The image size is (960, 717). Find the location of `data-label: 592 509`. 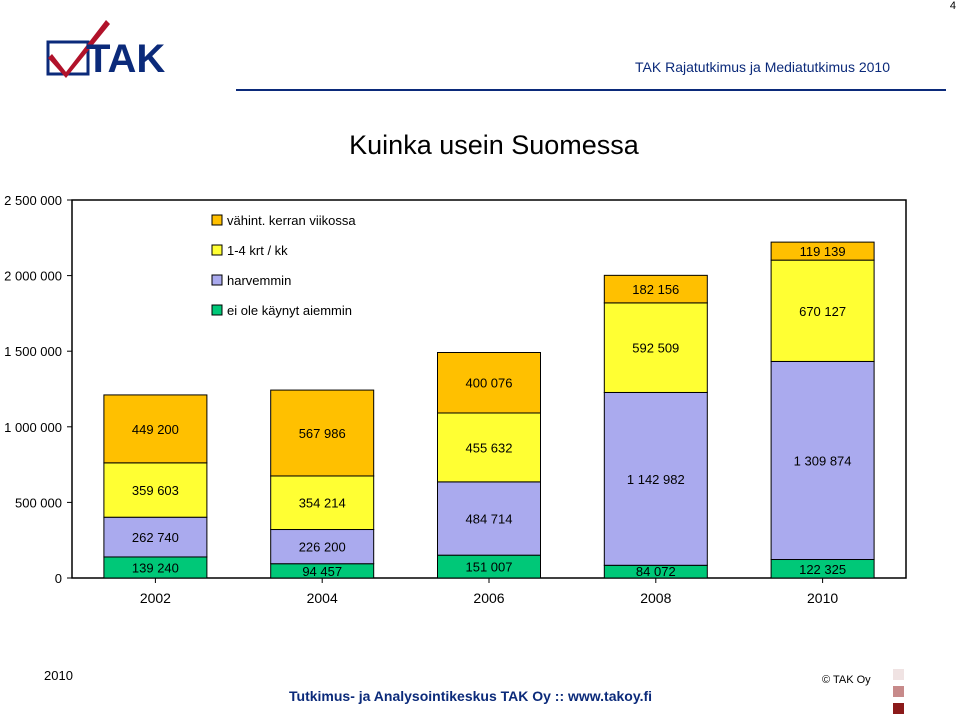

data-label: 592 509 is located at coordinates (655, 348).